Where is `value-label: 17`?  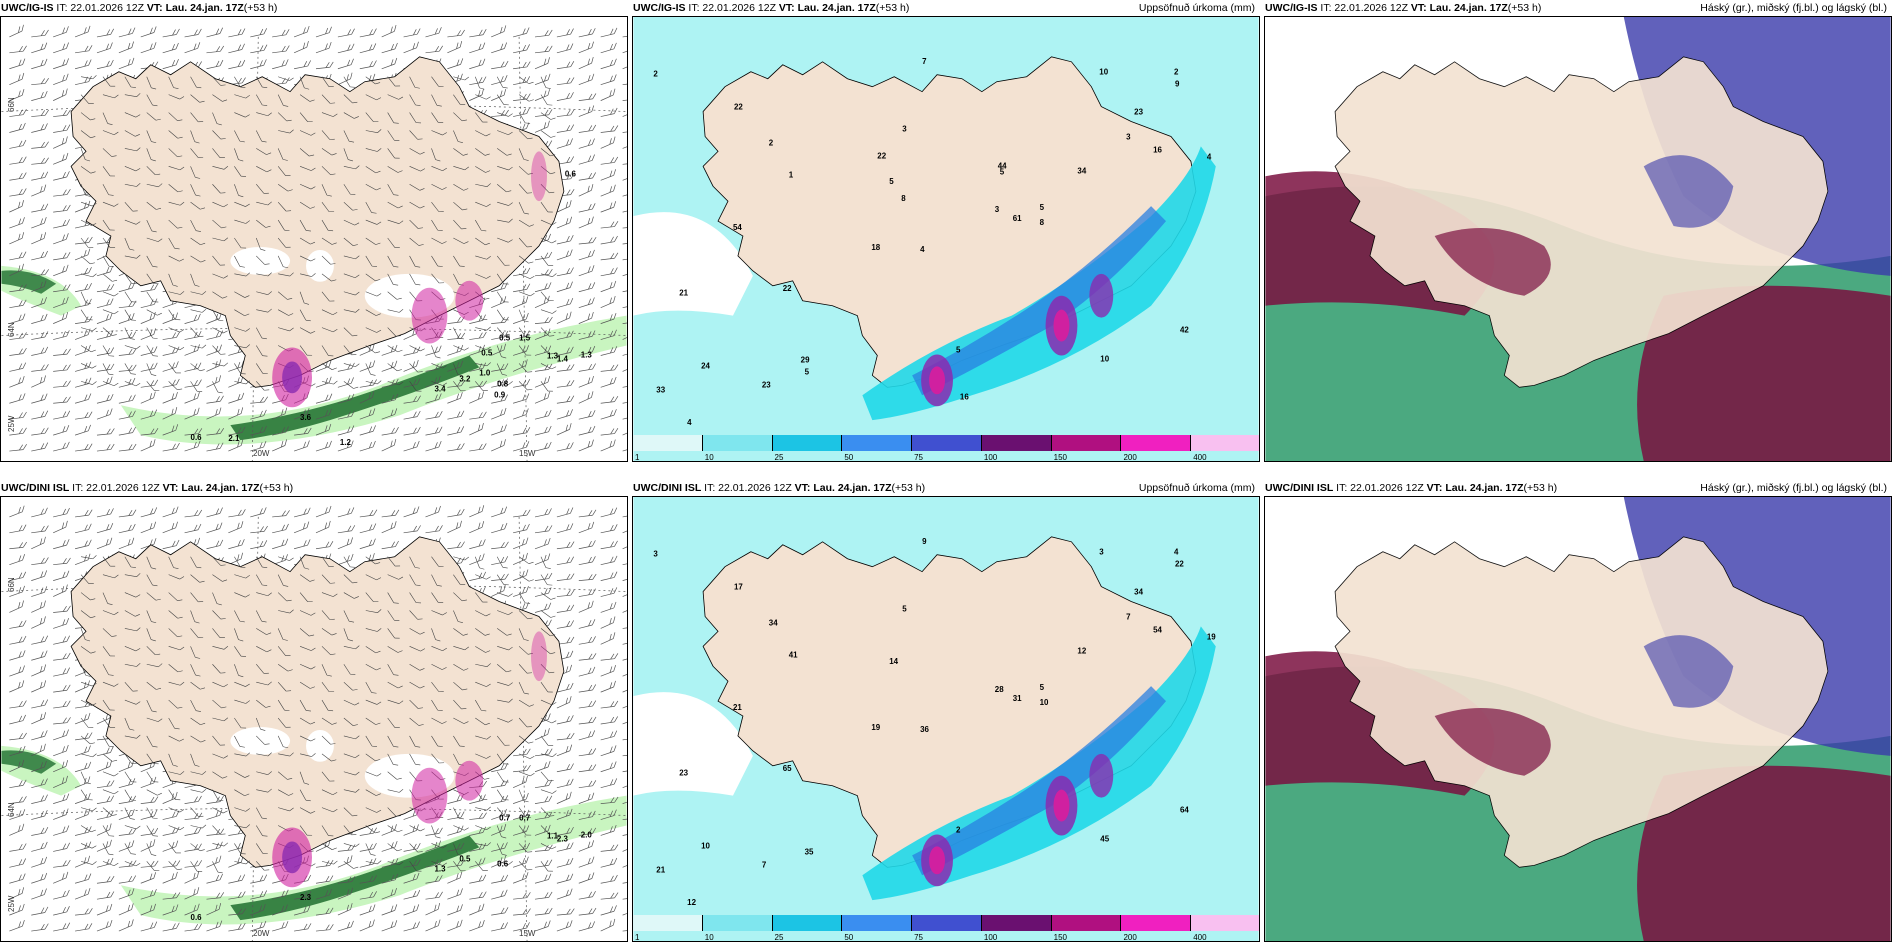 value-label: 17 is located at coordinates (738, 587).